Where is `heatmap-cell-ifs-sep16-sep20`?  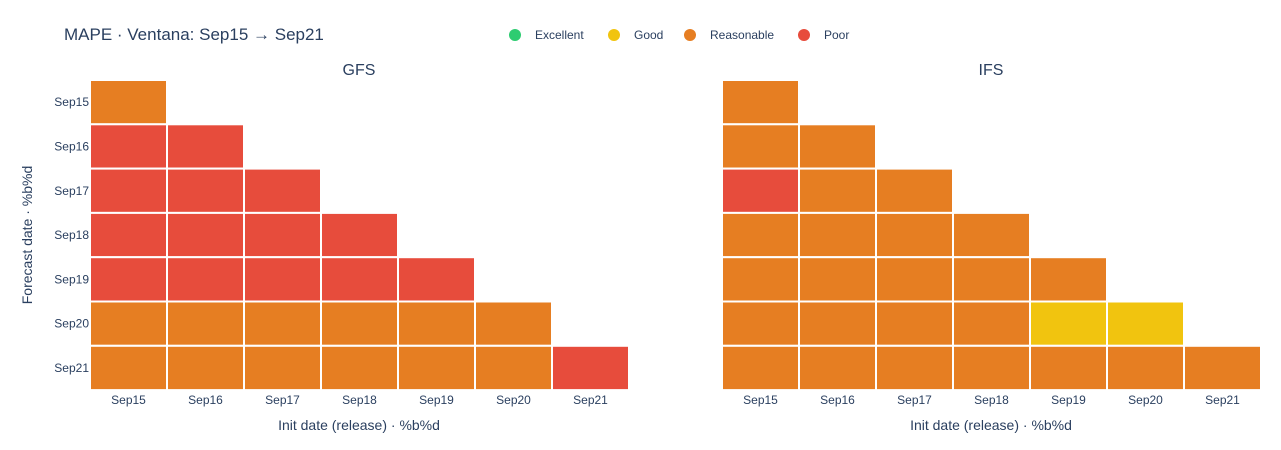 heatmap-cell-ifs-sep16-sep20 is located at coordinates (837, 323).